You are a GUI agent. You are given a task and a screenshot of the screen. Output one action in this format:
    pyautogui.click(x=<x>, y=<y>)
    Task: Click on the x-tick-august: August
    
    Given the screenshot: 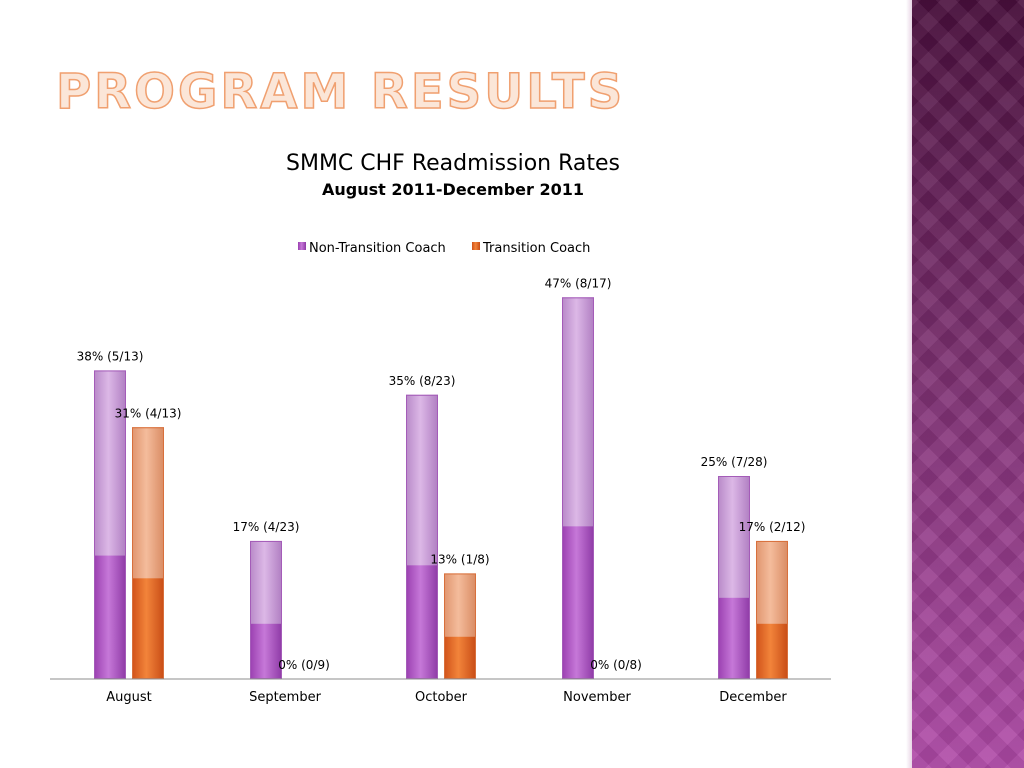 What is the action you would take?
    pyautogui.click(x=129, y=697)
    